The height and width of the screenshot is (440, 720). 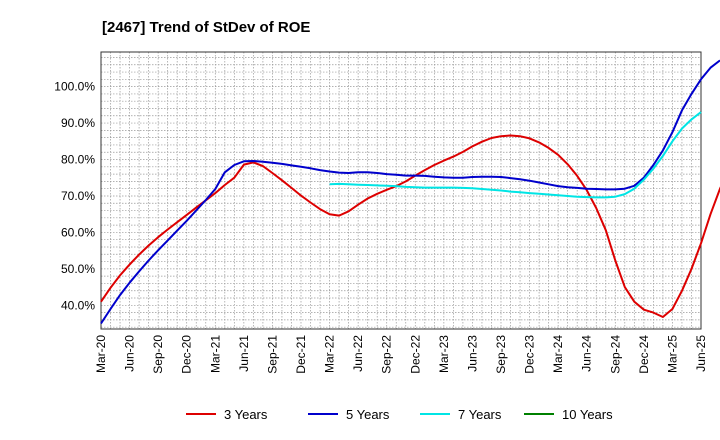 I want to click on y-tick-label: 100.0%, so click(x=74, y=87).